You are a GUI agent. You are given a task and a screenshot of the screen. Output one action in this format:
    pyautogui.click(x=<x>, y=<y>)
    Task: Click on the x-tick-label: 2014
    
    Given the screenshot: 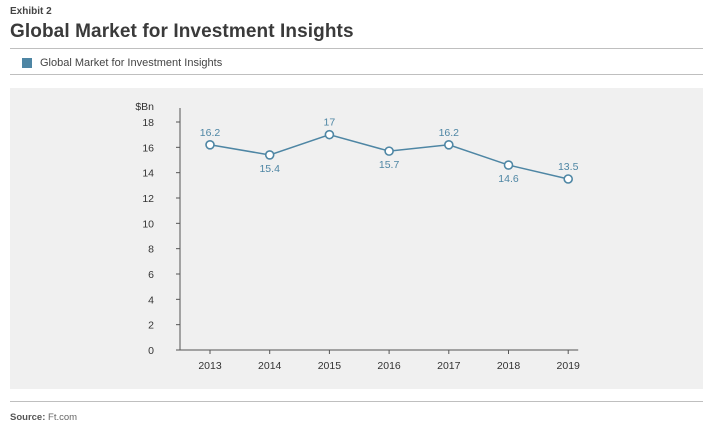 What is the action you would take?
    pyautogui.click(x=270, y=366)
    